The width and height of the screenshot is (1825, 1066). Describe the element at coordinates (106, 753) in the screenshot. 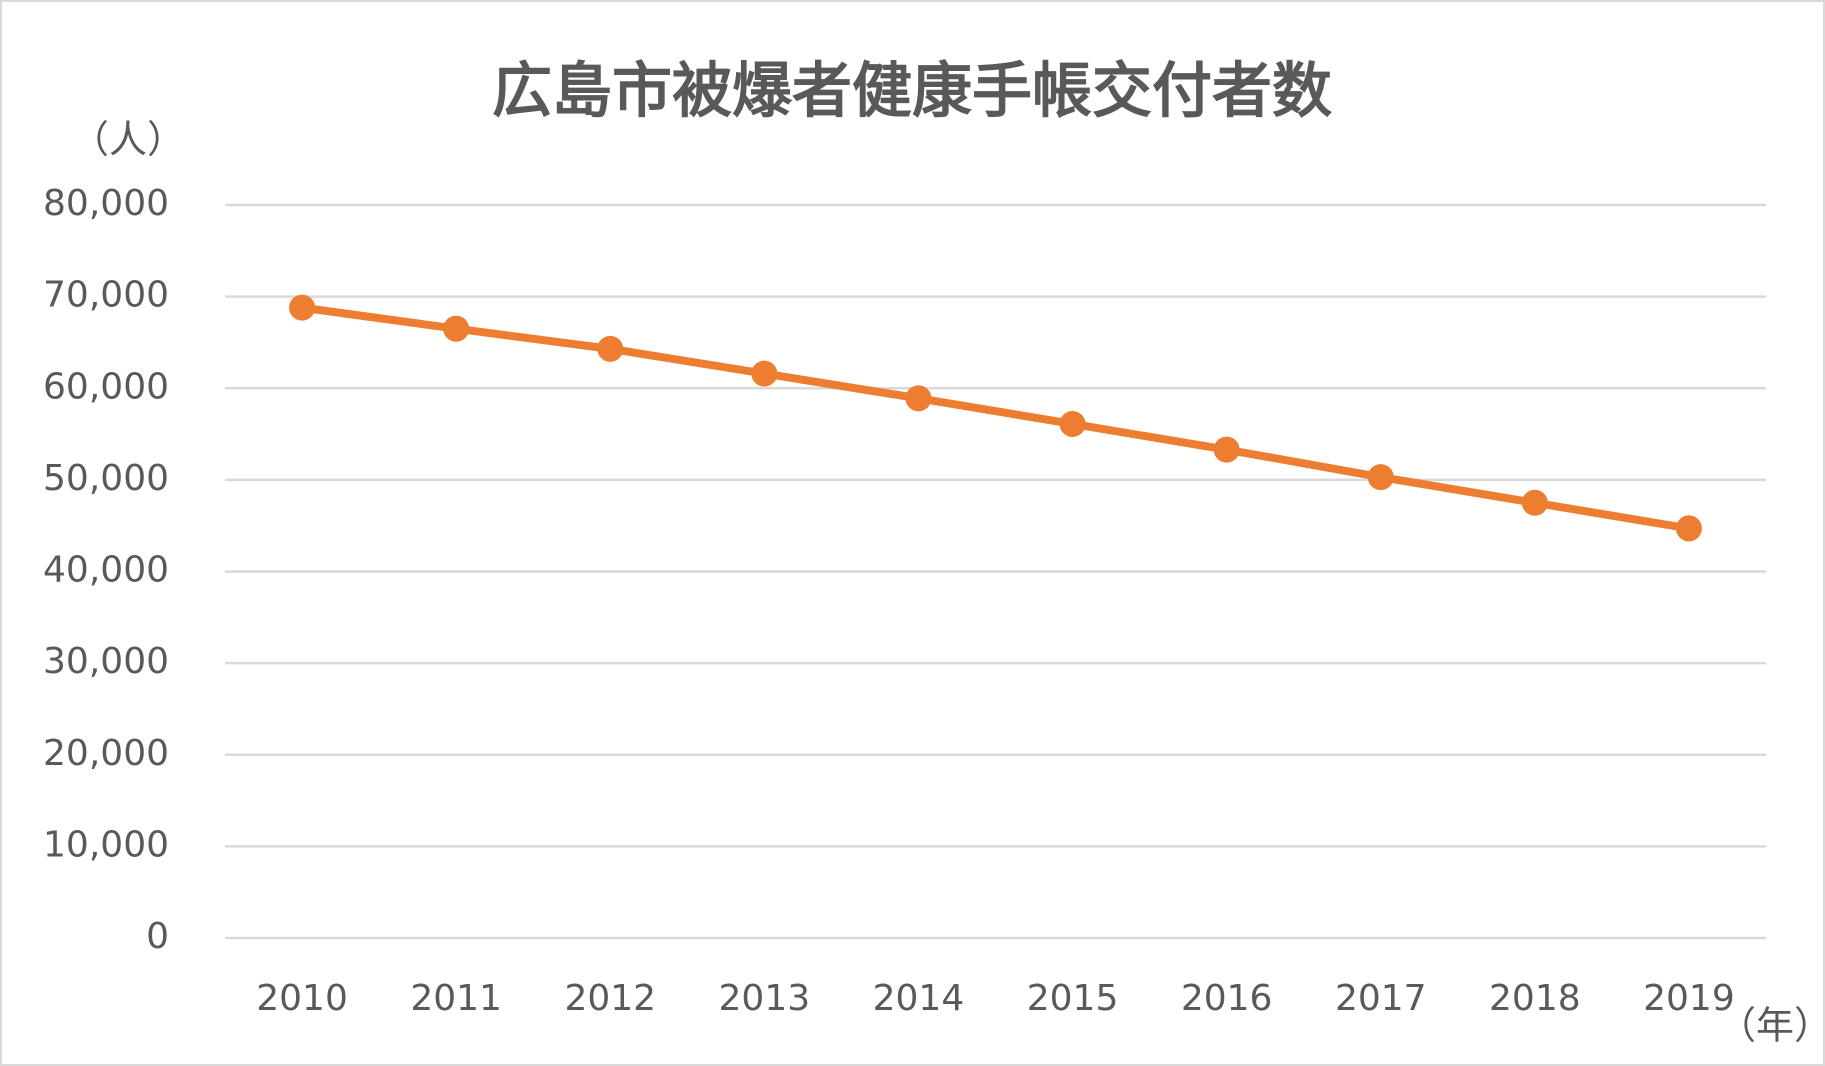

I see `y-tick-label: 20,000` at that location.